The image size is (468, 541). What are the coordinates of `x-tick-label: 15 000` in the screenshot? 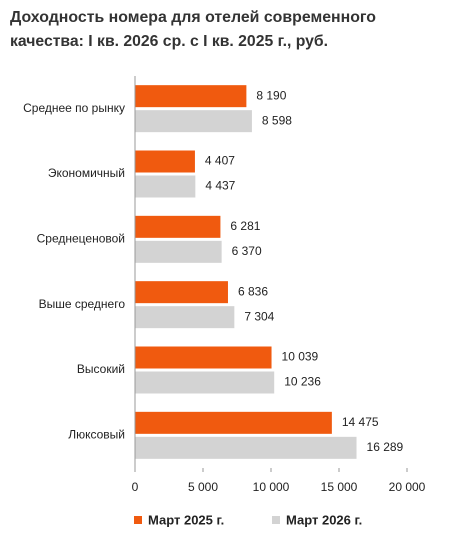 It's located at (339, 487).